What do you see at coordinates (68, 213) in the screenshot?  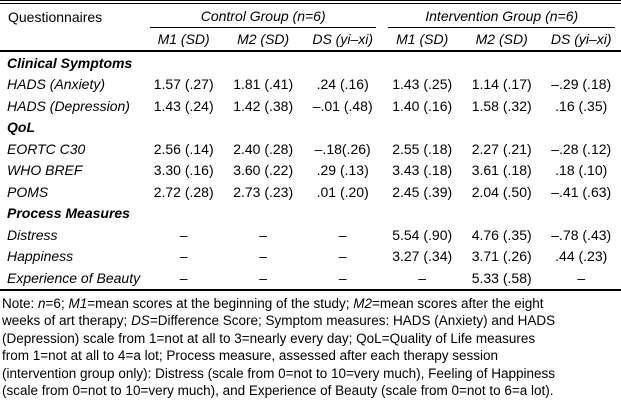 I see `section-header: Process Measures` at bounding box center [68, 213].